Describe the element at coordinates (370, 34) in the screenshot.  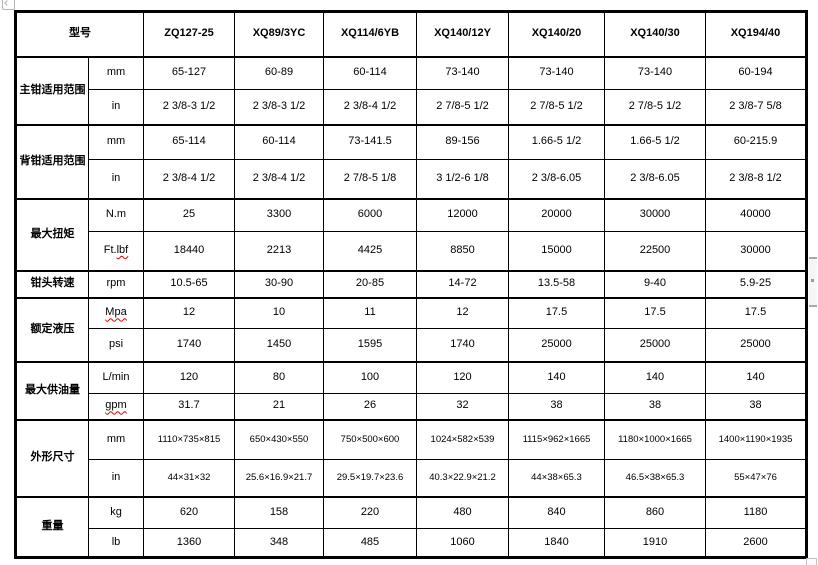
I see `model-header-cell: XQ114/6YB` at that location.